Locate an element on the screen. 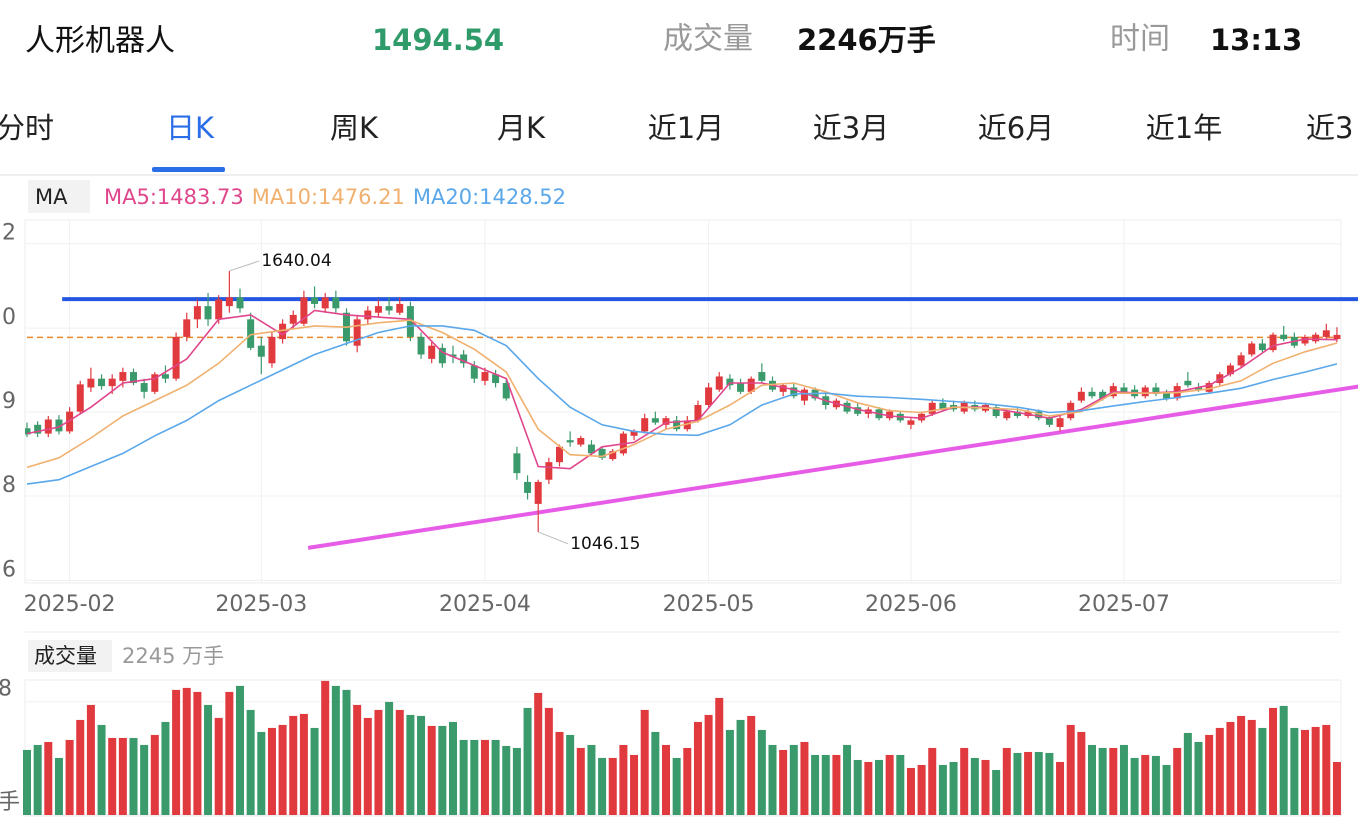 This screenshot has width=1358, height=826. tab: 近3月 is located at coordinates (851, 128).